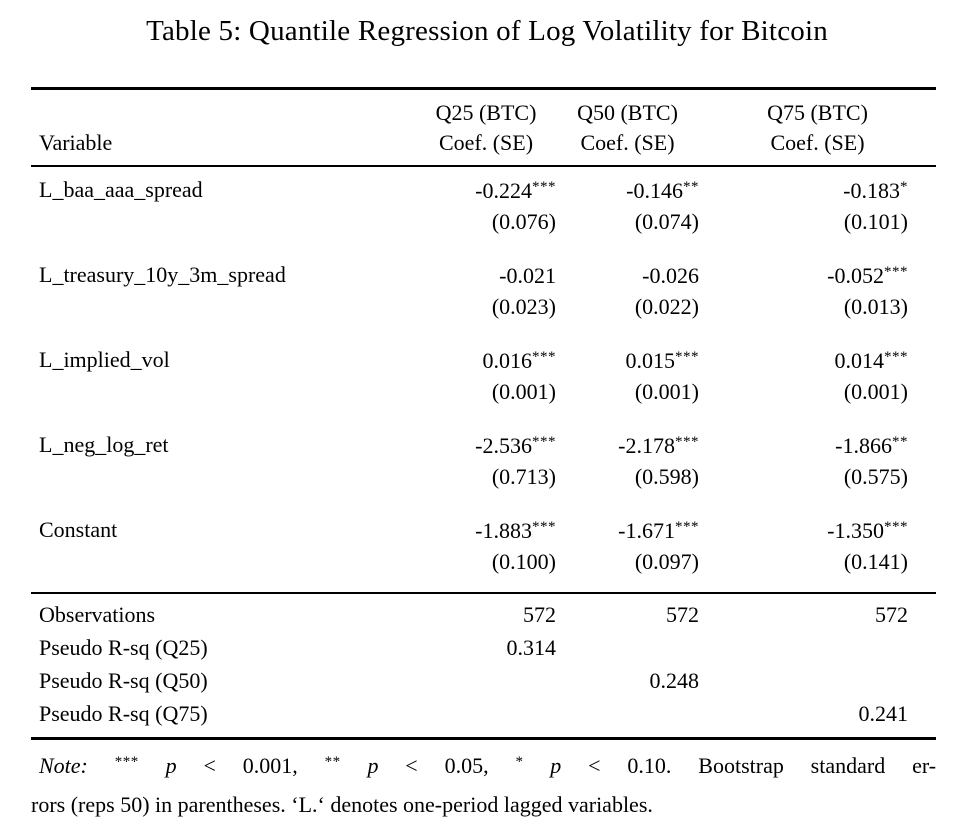 The height and width of the screenshot is (838, 974). What do you see at coordinates (646, 445) in the screenshot?
I see `coef-value: -2.178` at bounding box center [646, 445].